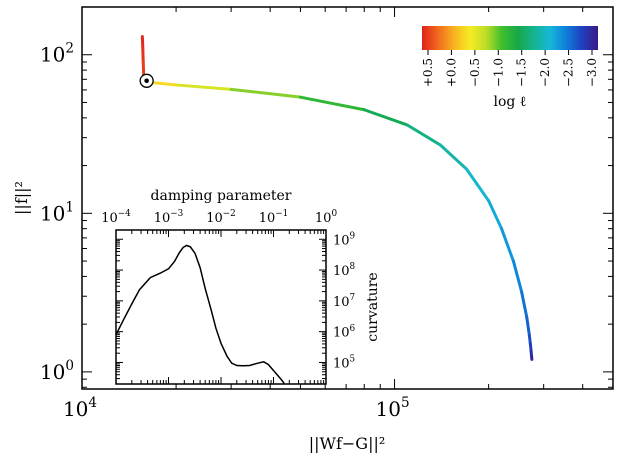 This screenshot has height=458, width=628. I want to click on inset-tick-labels: 10⁻⁴ 10⁻³ 10⁻² 10⁻¹ 10⁰ 105 106 107 108 109, so click(228, 290).